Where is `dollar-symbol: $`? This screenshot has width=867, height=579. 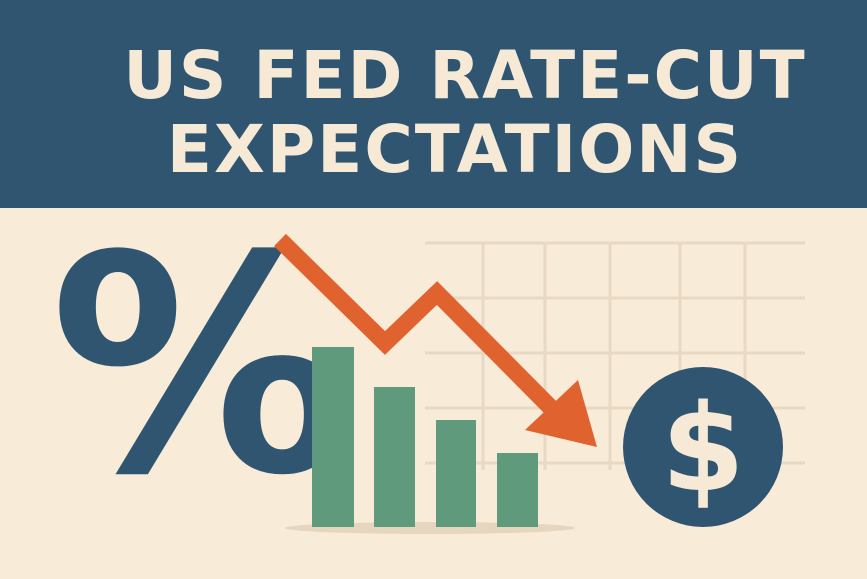
dollar-symbol: $ is located at coordinates (703, 449).